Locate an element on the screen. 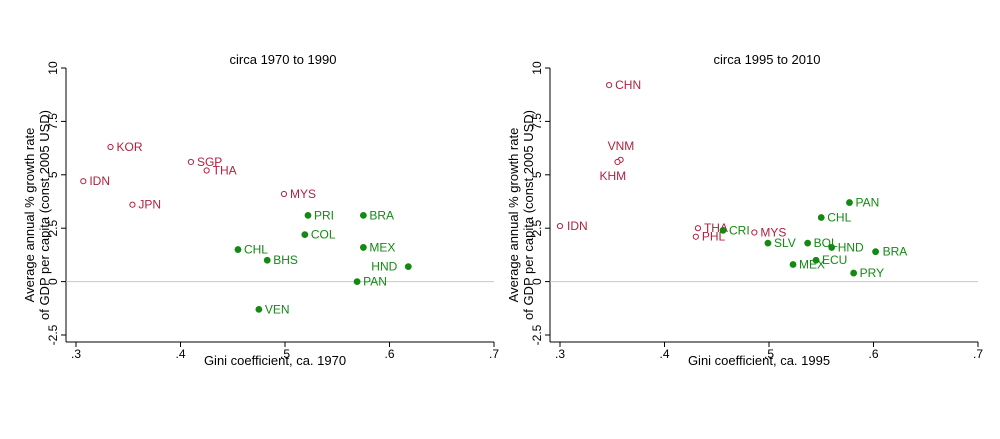  data-point-khm is located at coordinates (617, 162).